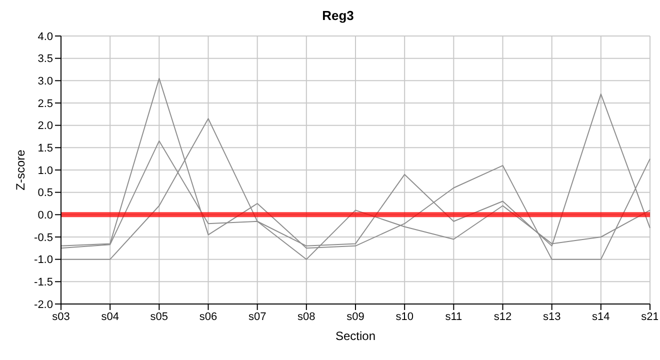 The height and width of the screenshot is (360, 660). What do you see at coordinates (61, 316) in the screenshot?
I see `x-tick-label: s03` at bounding box center [61, 316].